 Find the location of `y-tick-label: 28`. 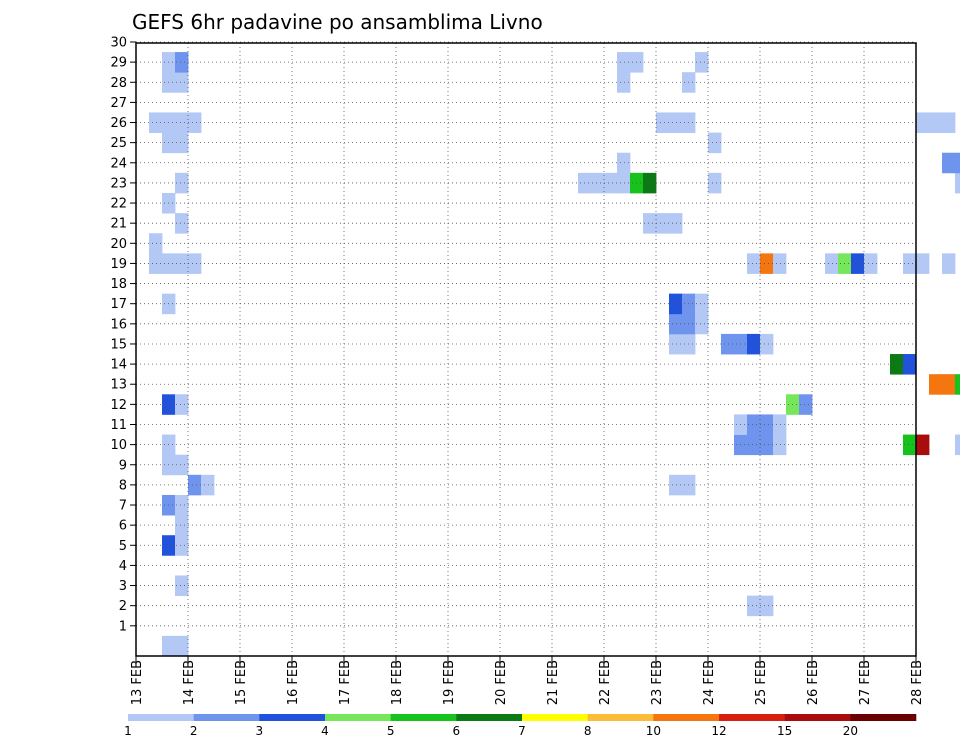

y-tick-label: 28 is located at coordinates (118, 83).